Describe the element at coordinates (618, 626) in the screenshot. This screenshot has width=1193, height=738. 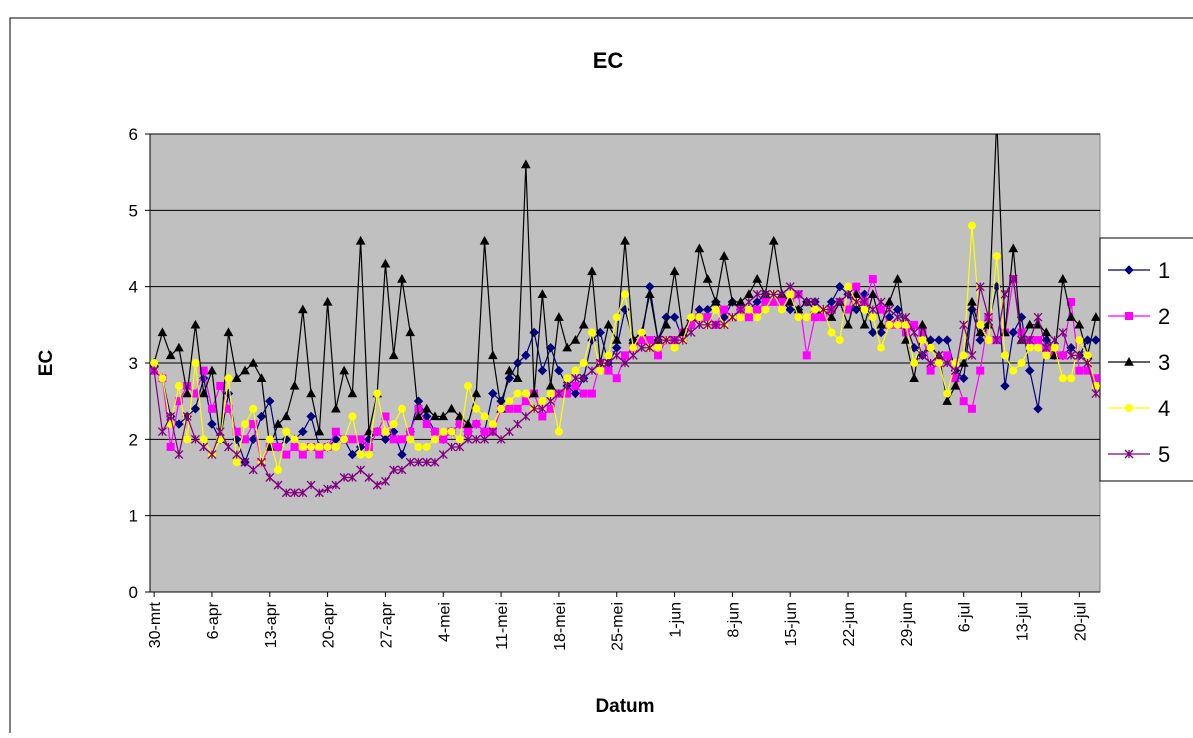
I see `x-tick-label: 25-mei` at that location.